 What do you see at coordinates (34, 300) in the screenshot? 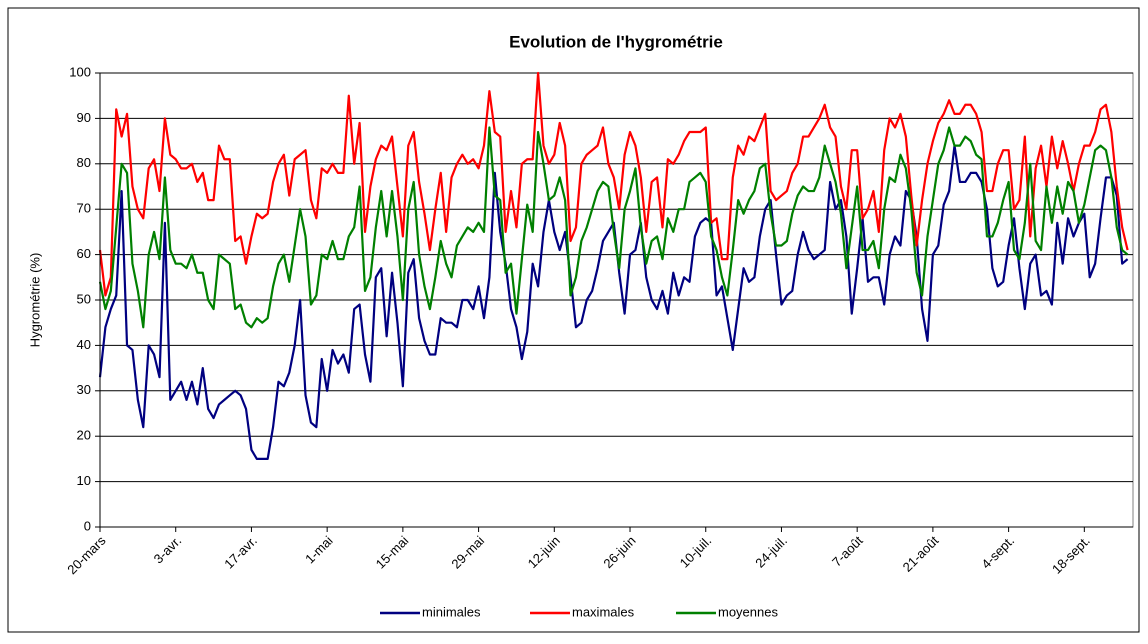
I see `y-axis-label: Hygrométrie (%)` at bounding box center [34, 300].